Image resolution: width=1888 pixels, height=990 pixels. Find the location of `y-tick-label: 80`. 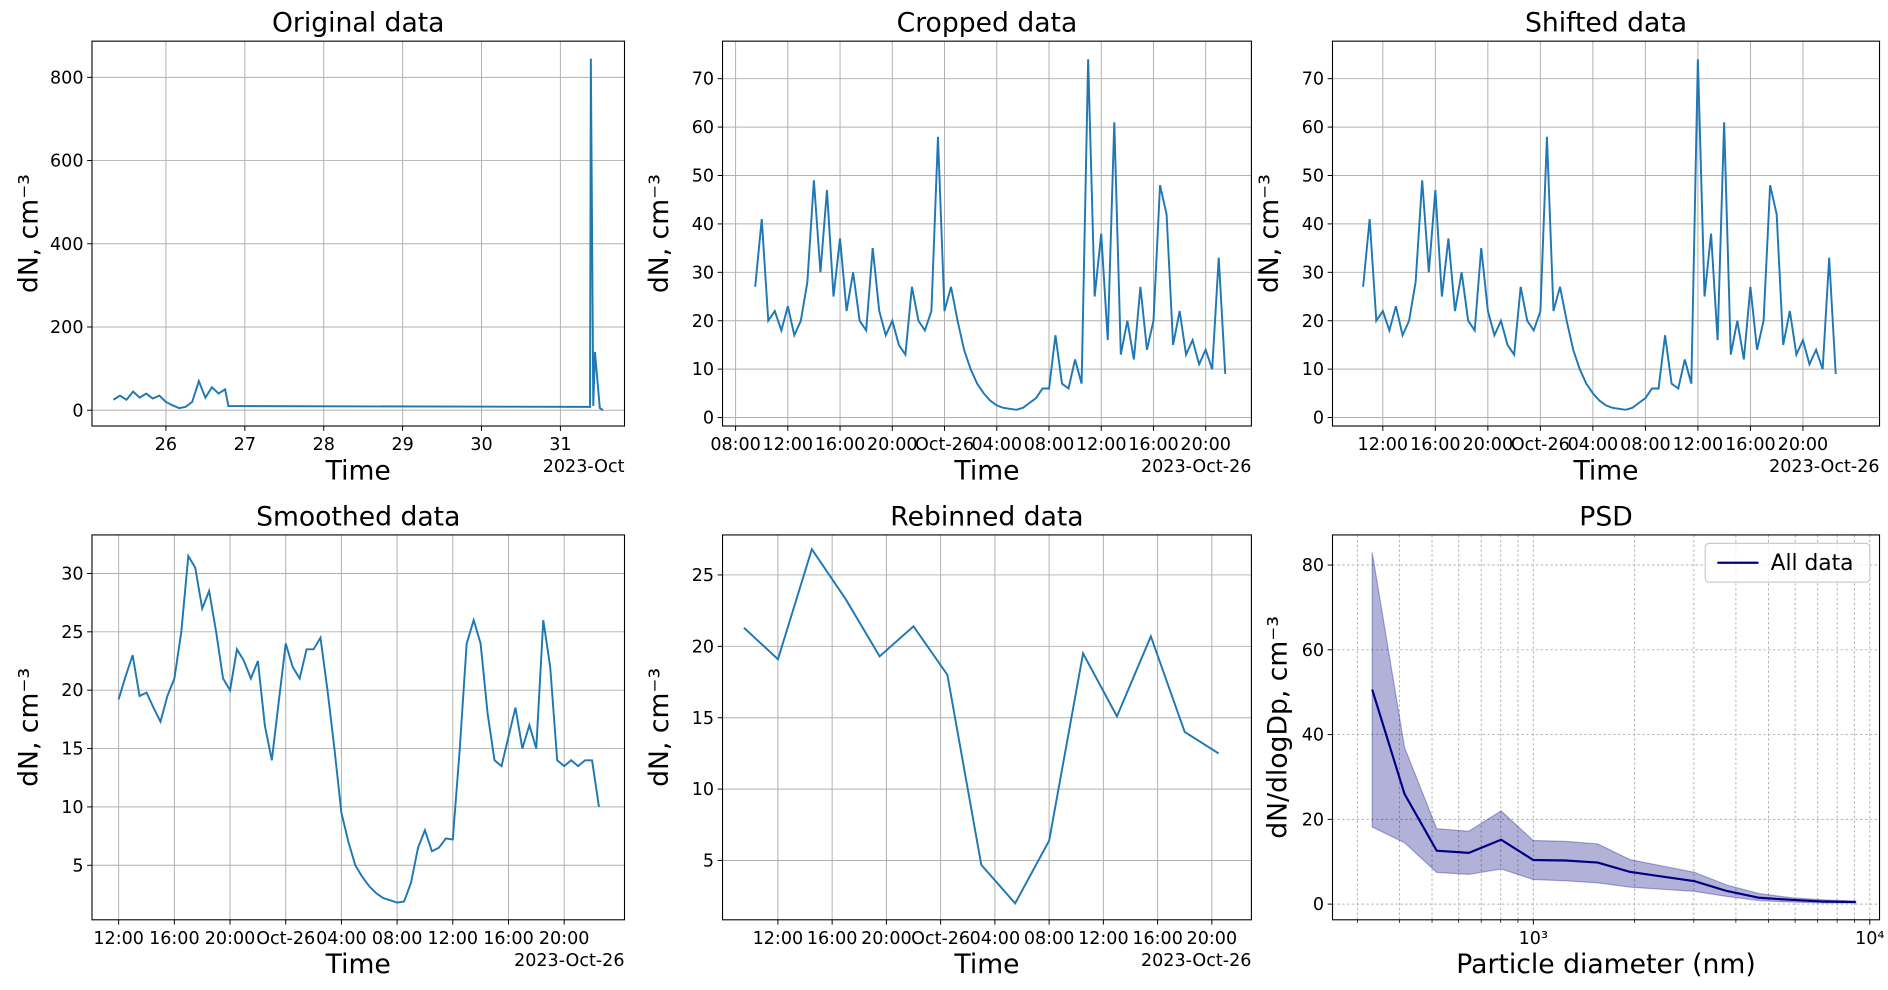

y-tick-label: 80 is located at coordinates (1313, 566).